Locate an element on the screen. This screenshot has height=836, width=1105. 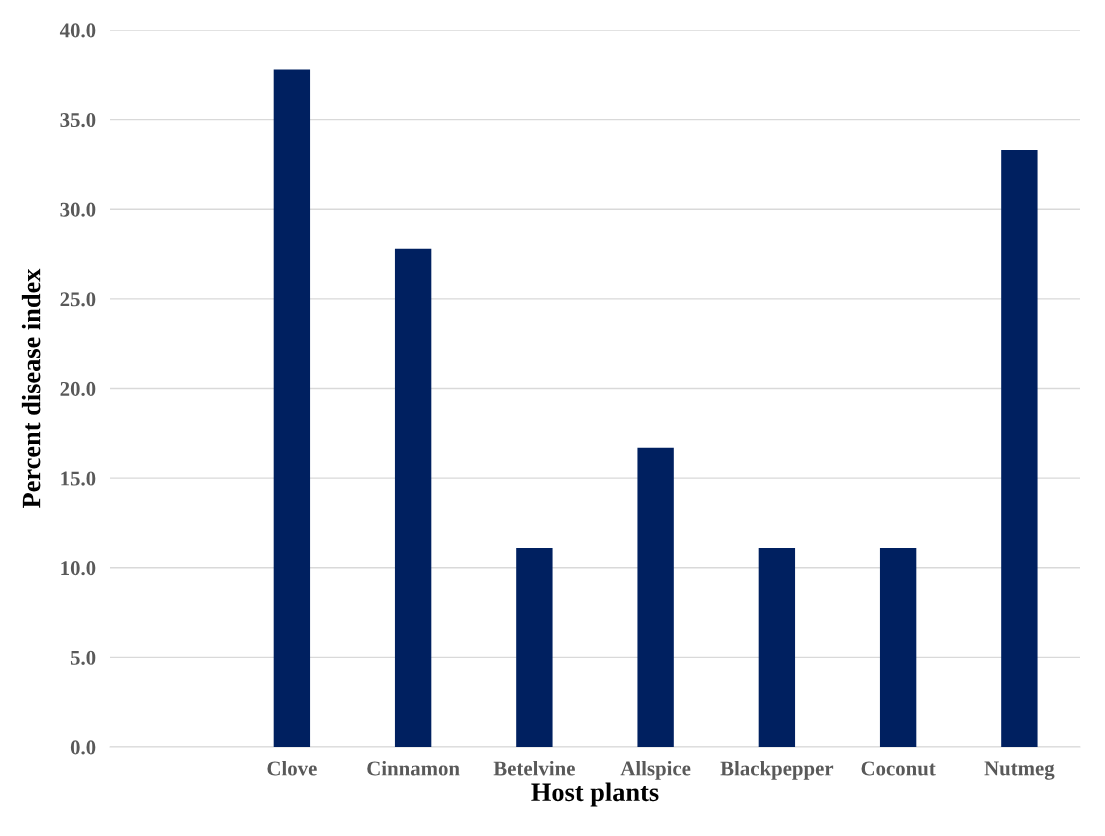
y-tick-label: 40.0 is located at coordinates (77, 30).